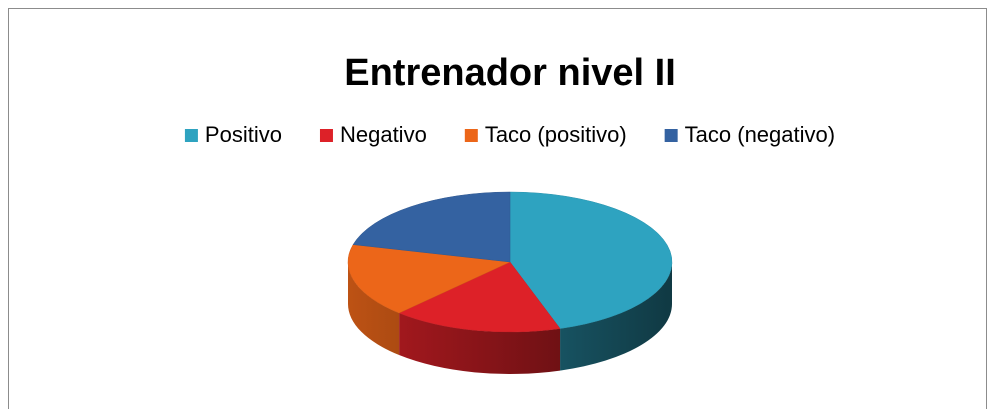 The height and width of the screenshot is (409, 996). I want to click on chart-title: Entrenador nivel II, so click(510, 73).